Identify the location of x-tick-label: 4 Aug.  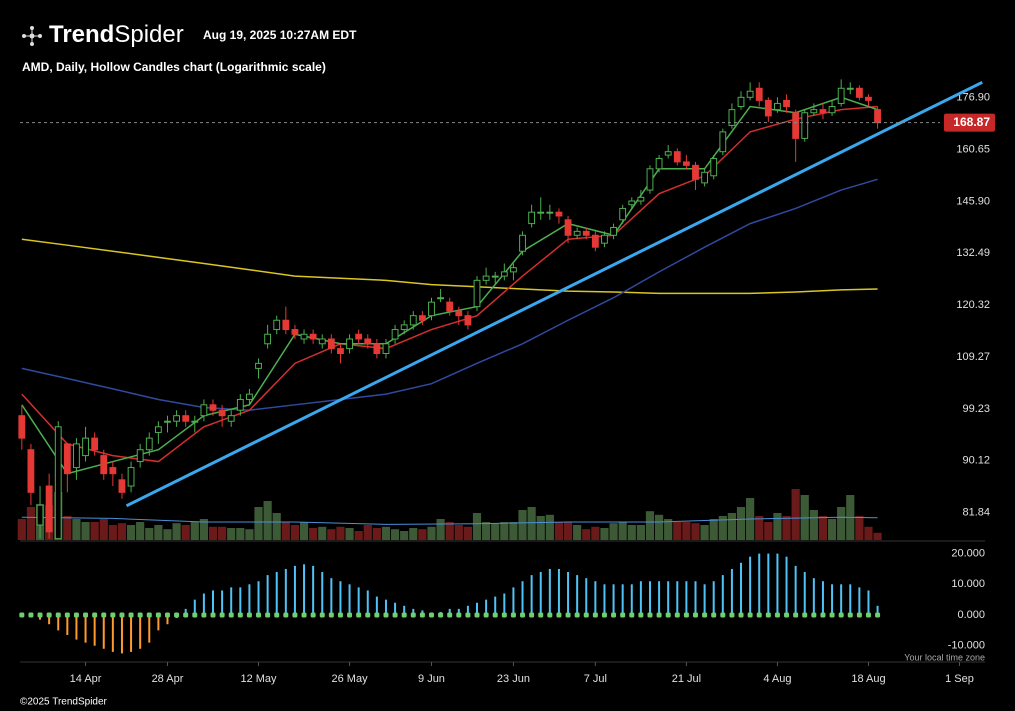
(777, 679).